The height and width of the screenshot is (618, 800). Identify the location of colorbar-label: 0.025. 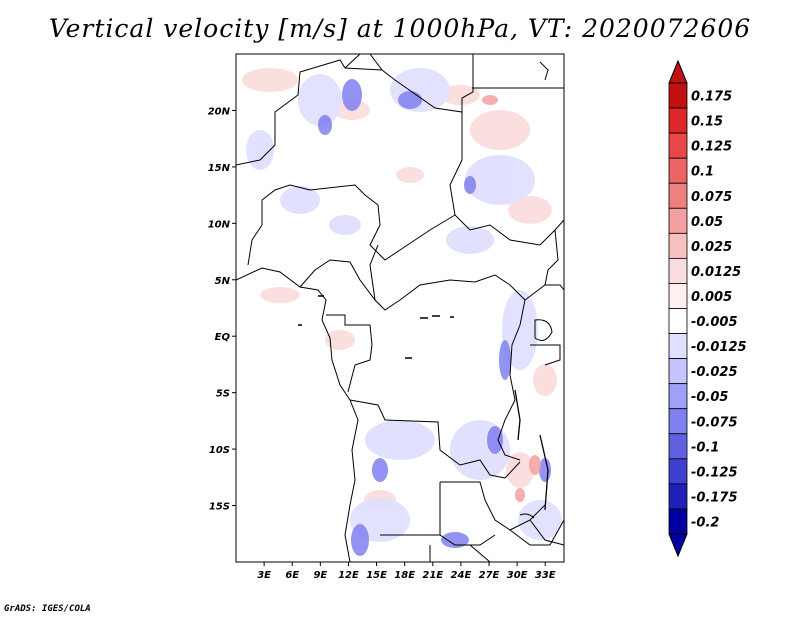
(711, 247).